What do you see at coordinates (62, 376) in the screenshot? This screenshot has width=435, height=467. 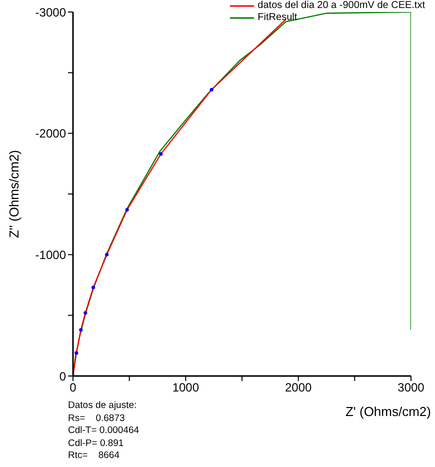 I see `y-tick-label: 0` at bounding box center [62, 376].